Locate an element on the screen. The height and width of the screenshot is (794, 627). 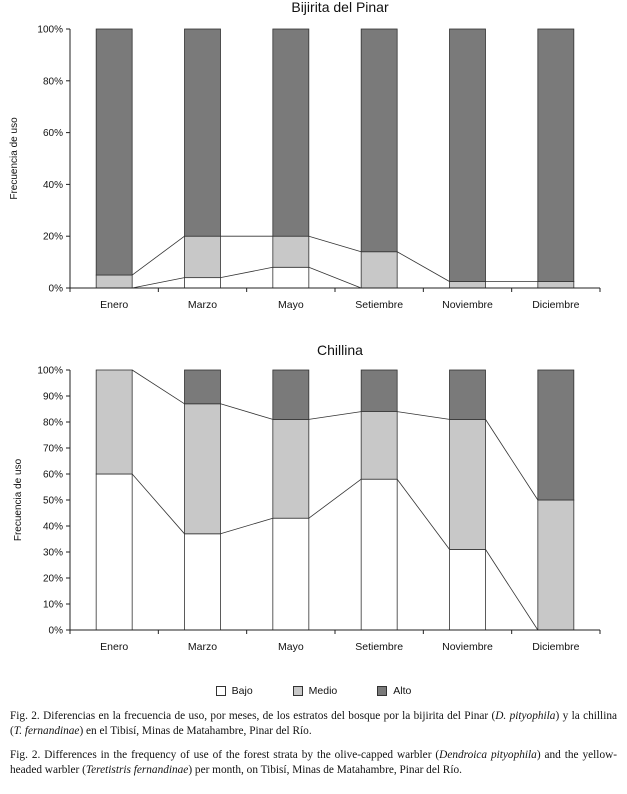
y-tick-label: 30% is located at coordinates (53, 553).